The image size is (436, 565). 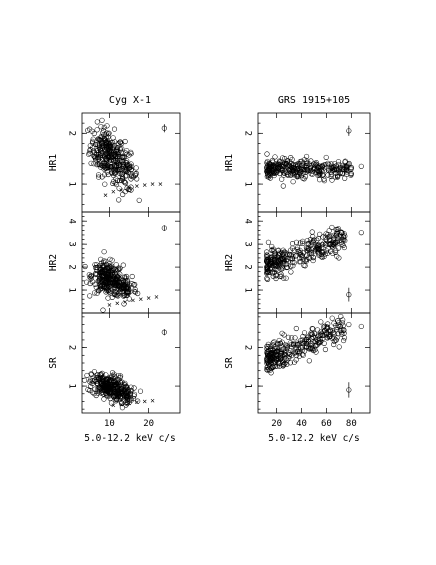 I want to click on left-hr1-ytick-label: 1, so click(x=72, y=183).